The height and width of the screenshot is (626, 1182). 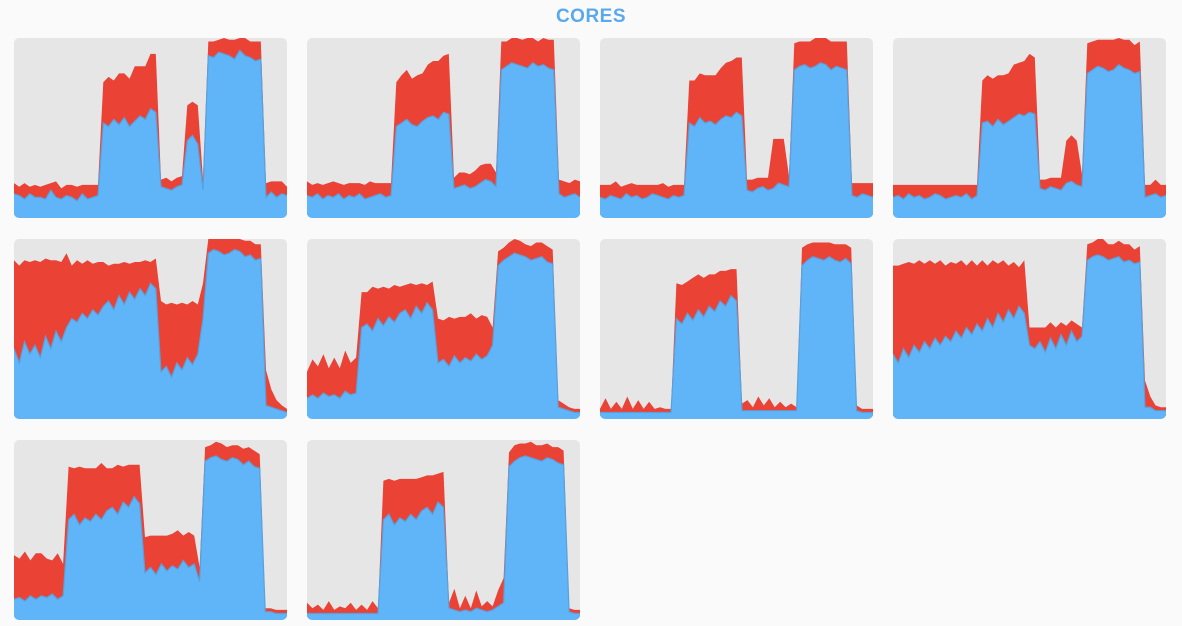 I want to click on core-chart-5-plot, so click(x=150, y=329).